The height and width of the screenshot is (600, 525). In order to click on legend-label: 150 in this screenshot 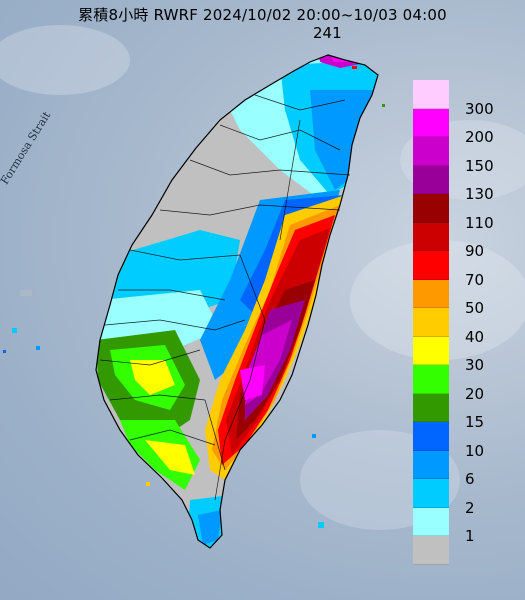, I will do `click(479, 165)`.